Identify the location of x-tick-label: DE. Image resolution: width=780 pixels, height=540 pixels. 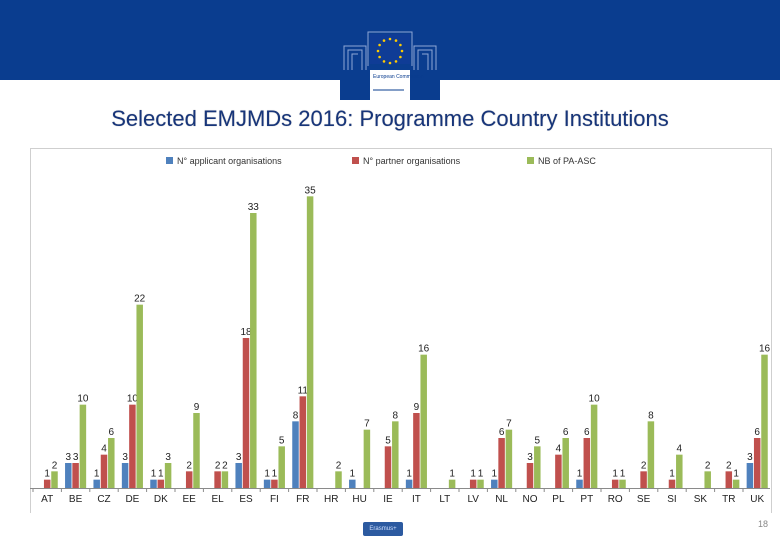
(132, 499).